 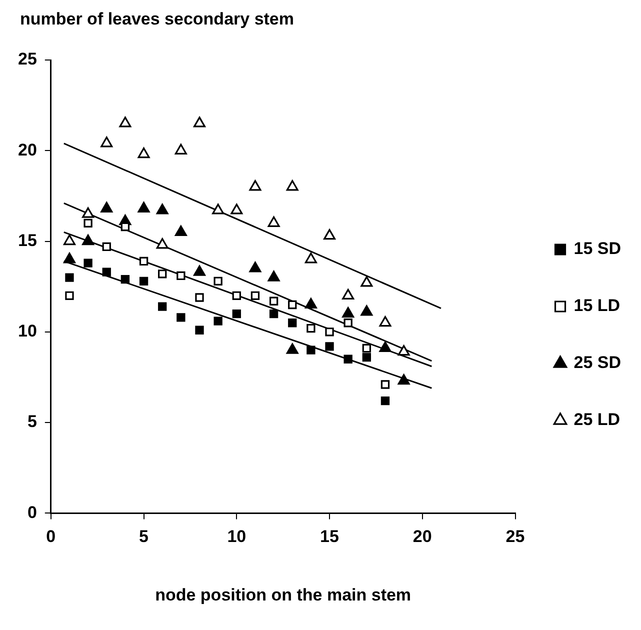 What do you see at coordinates (597, 420) in the screenshot?
I see `legend-label: 25 LD` at bounding box center [597, 420].